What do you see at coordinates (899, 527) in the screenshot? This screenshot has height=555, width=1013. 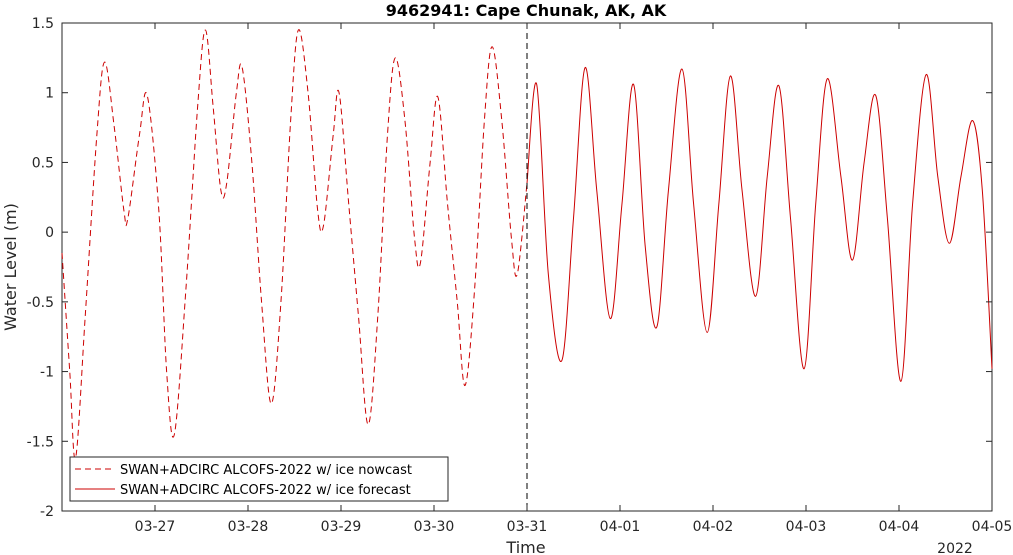 I see `x-tick-label: 04-04` at bounding box center [899, 527].